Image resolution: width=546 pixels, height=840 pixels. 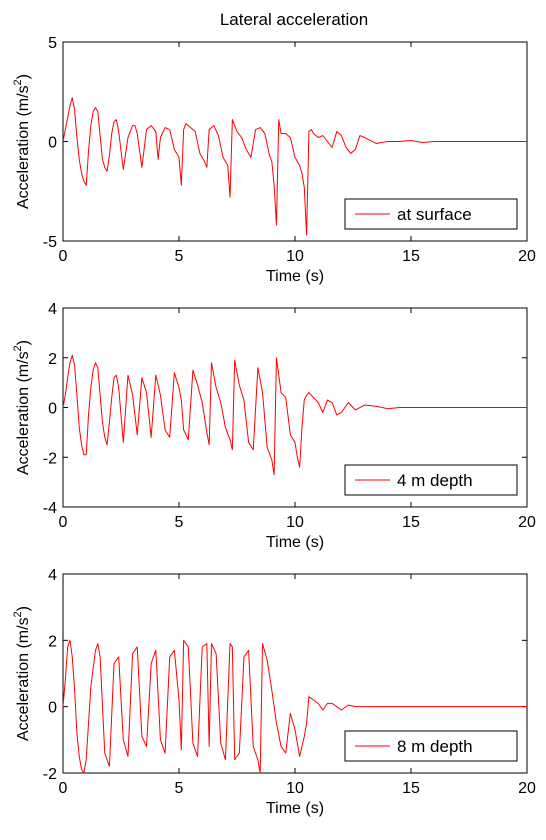 I want to click on legend-label: at surface, so click(x=434, y=214).